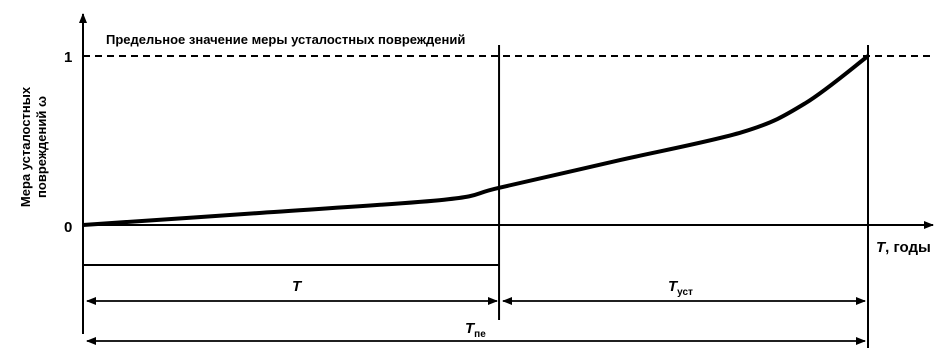 This screenshot has height=349, width=944. I want to click on span-t-pe-label: Tпе, so click(475, 330).